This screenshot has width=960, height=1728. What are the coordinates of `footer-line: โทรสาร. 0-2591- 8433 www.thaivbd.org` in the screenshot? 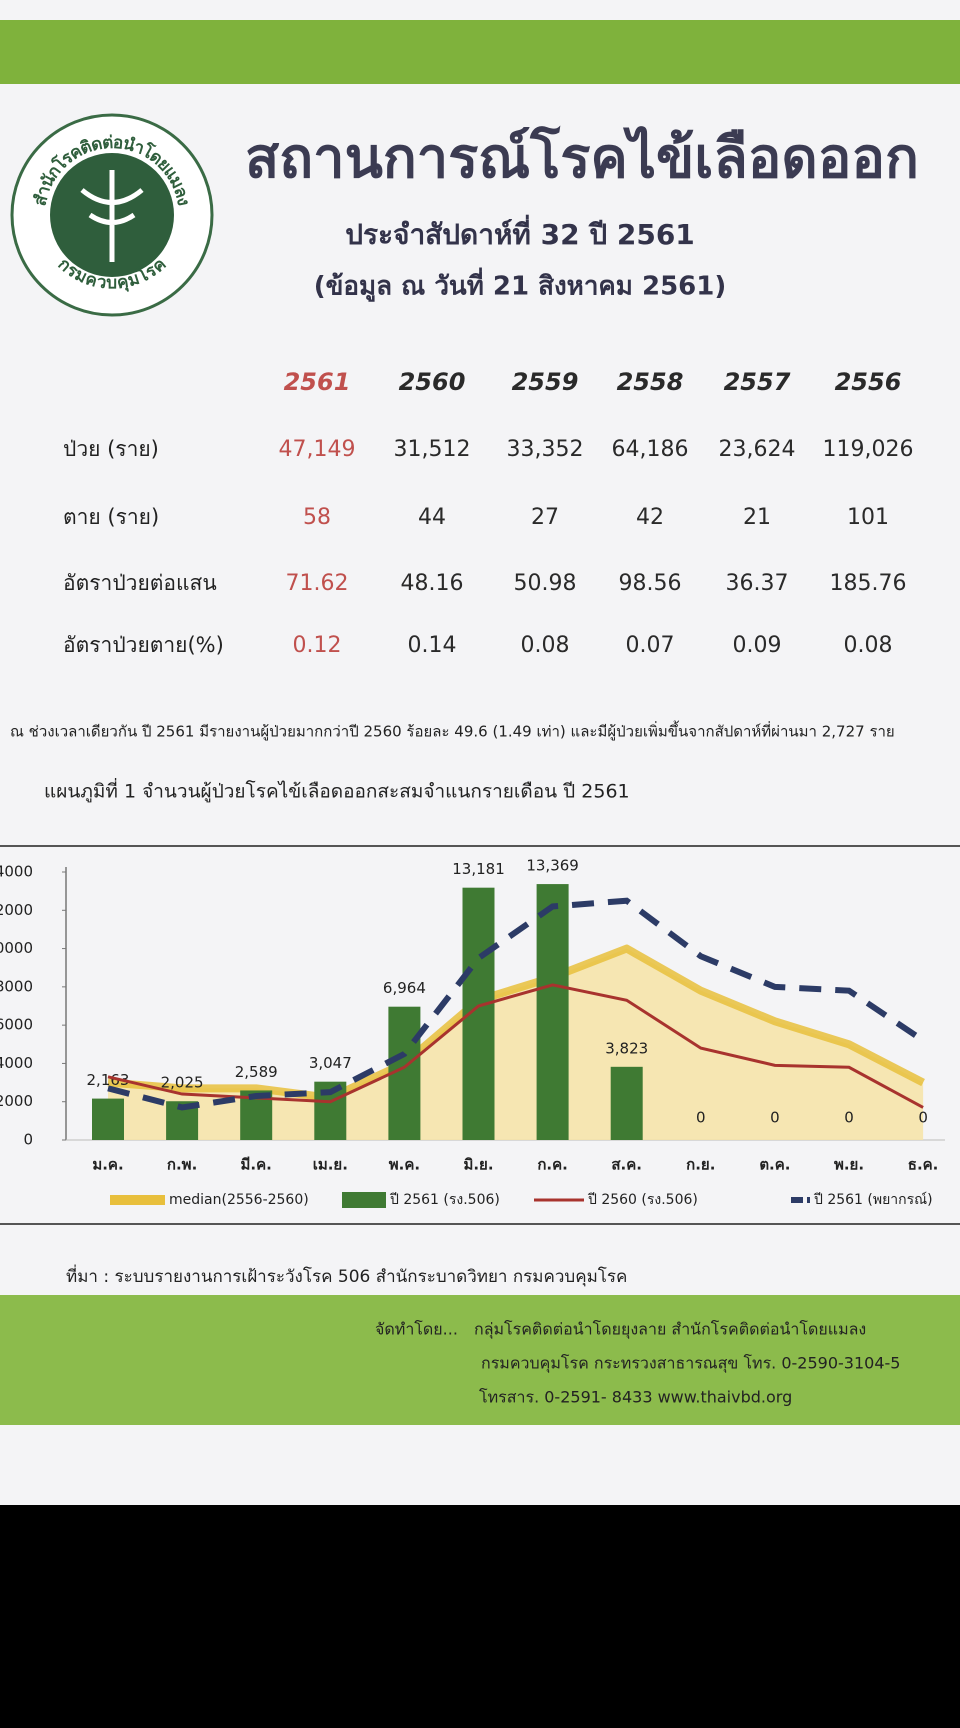 It's located at (635, 1397).